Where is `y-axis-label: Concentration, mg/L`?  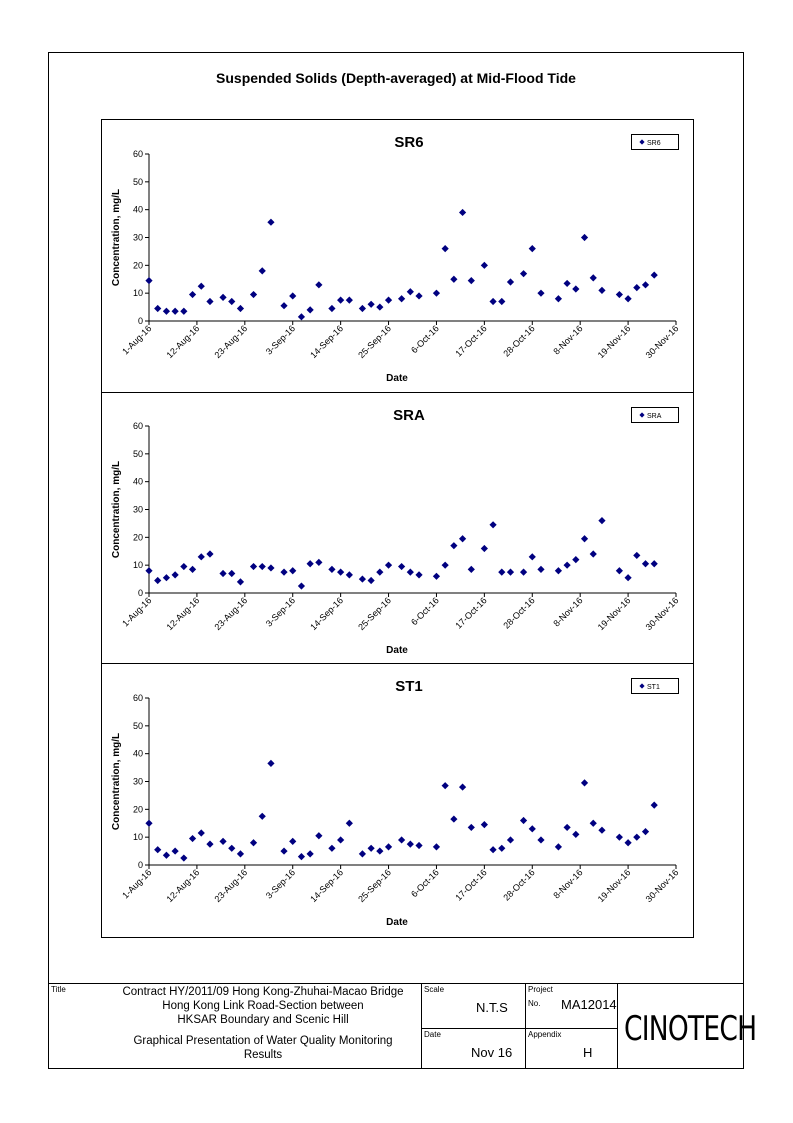 y-axis-label: Concentration, mg/L is located at coordinates (116, 237).